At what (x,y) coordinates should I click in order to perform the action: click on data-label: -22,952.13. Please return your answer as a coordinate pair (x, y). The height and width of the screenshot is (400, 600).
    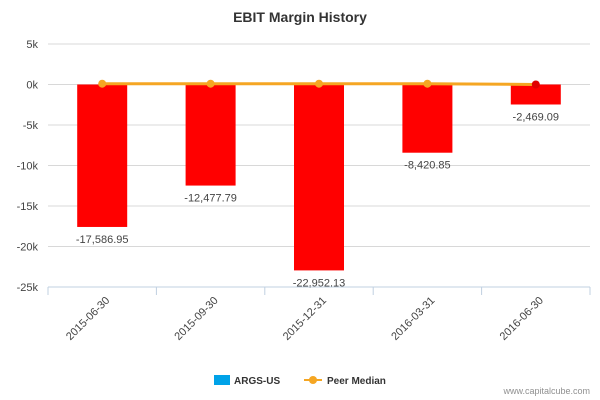
    Looking at the image, I should click on (319, 283).